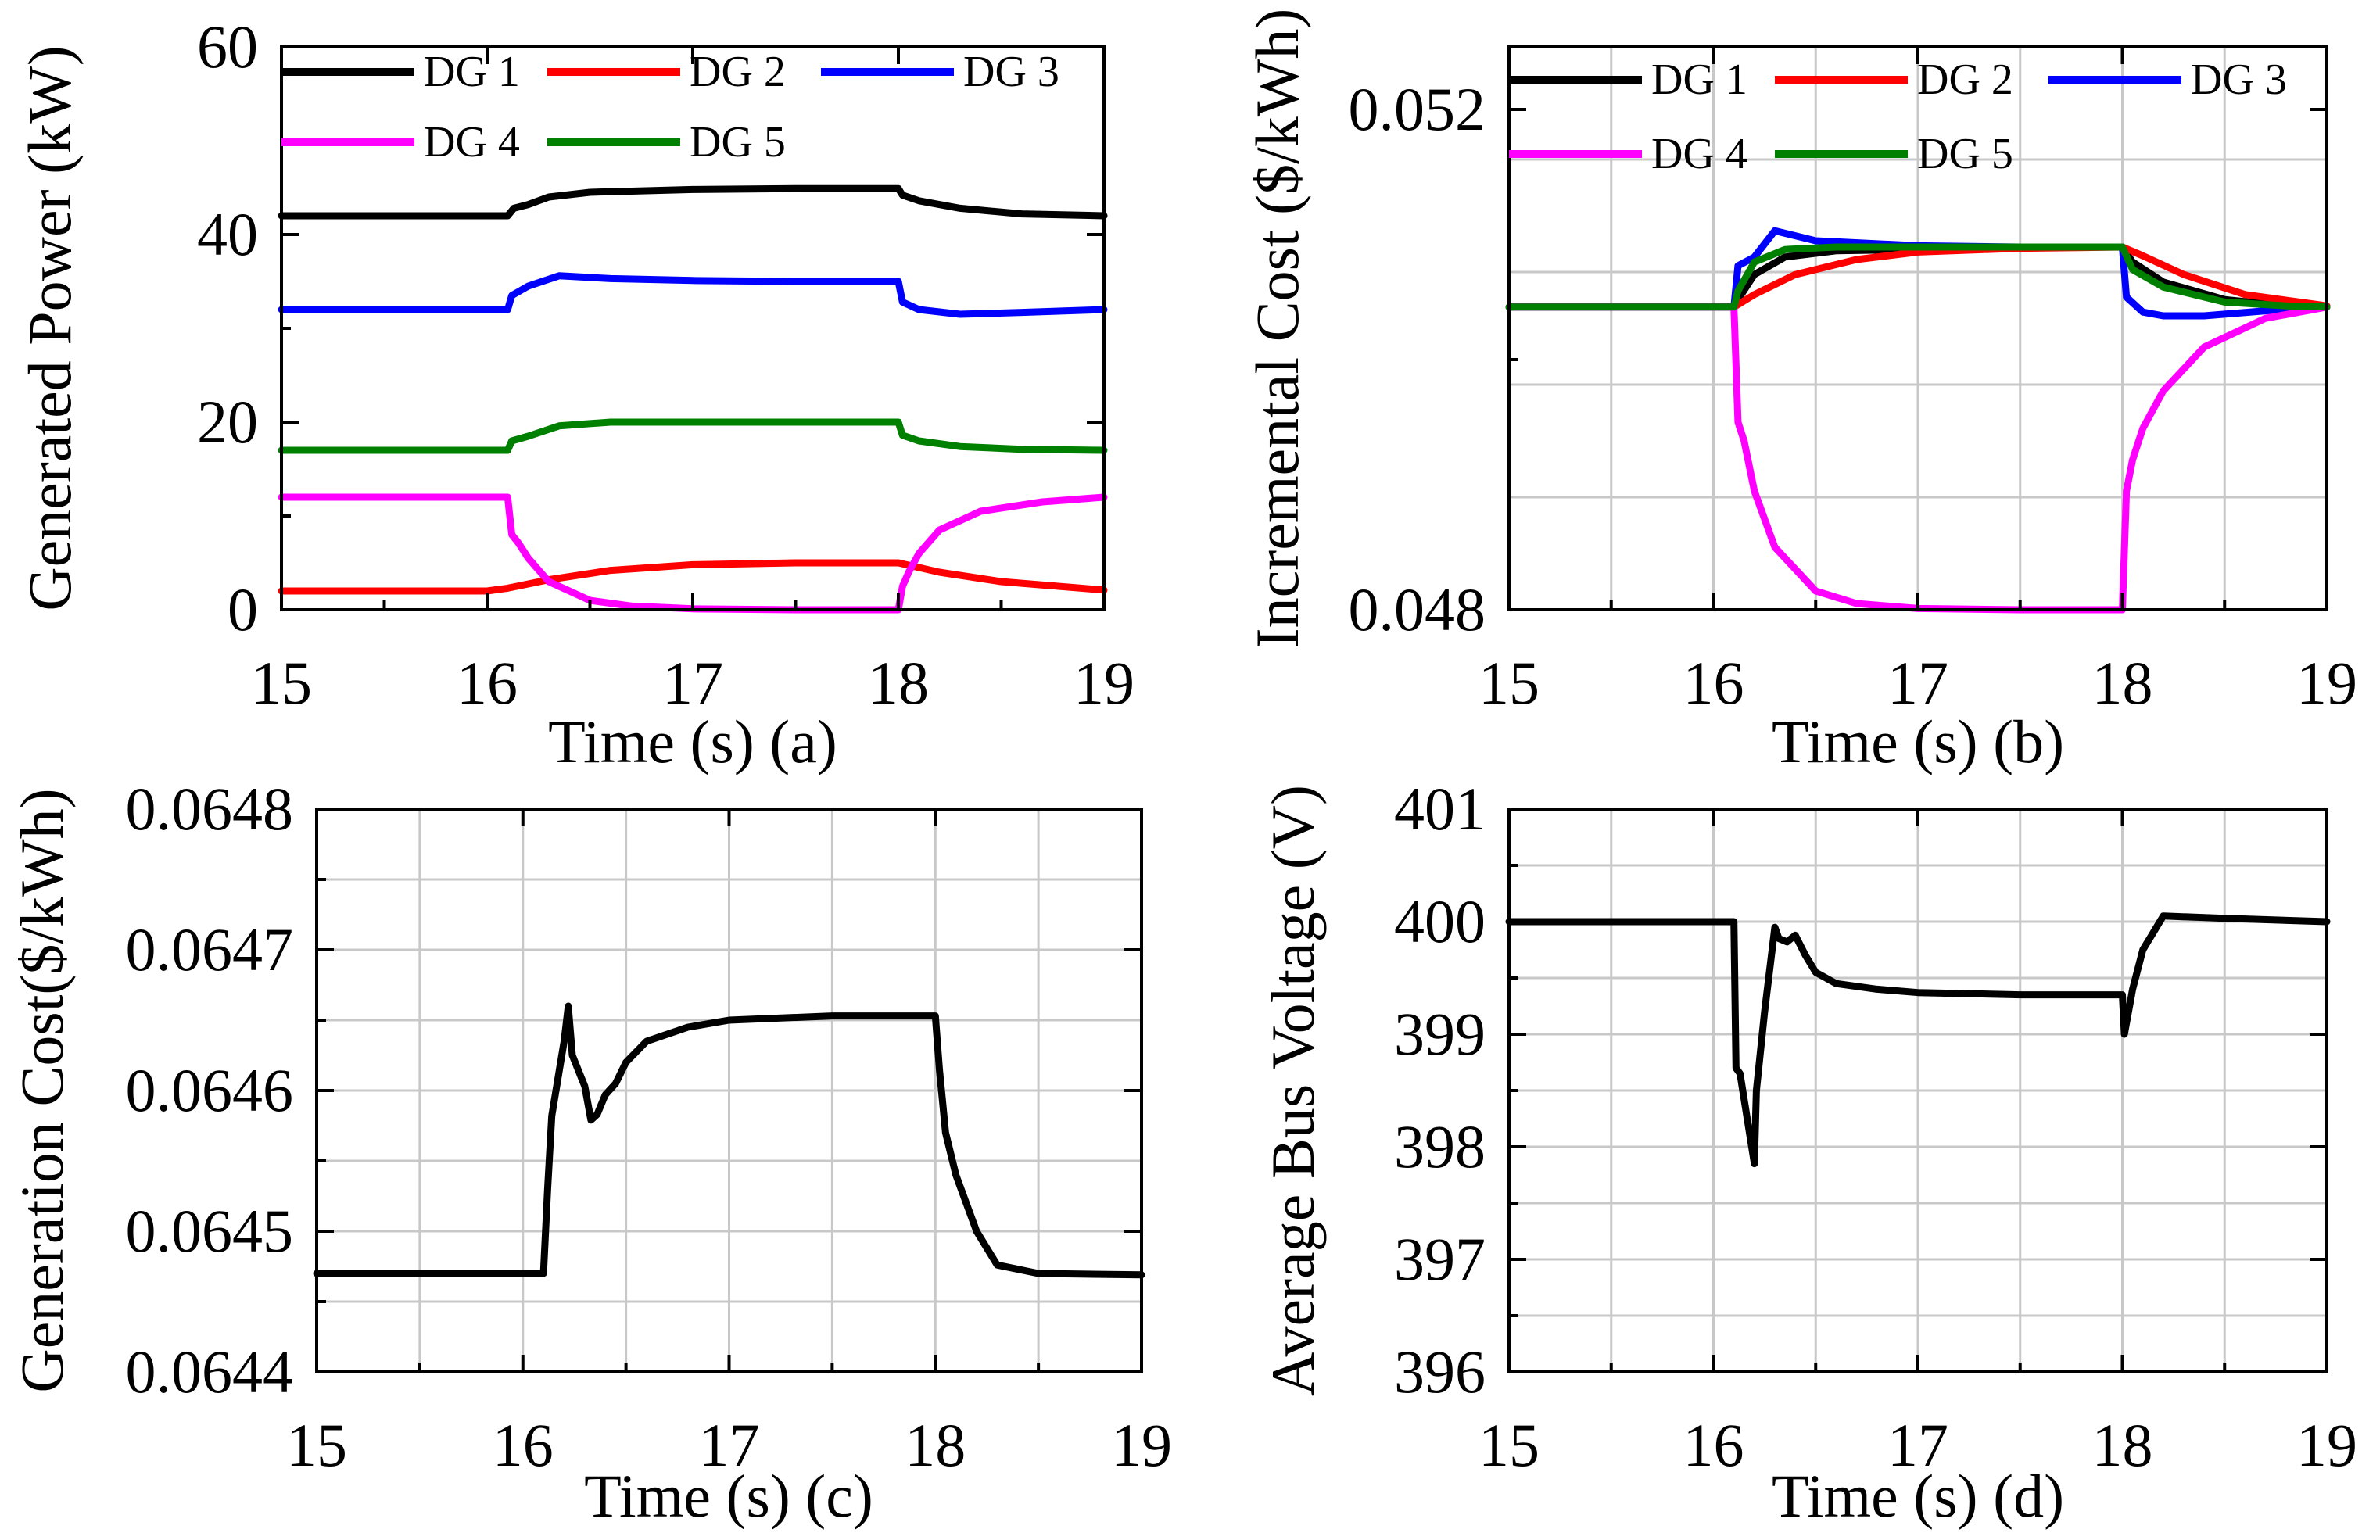 The width and height of the screenshot is (2380, 1540). Describe the element at coordinates (1440, 1146) in the screenshot. I see `y-tick-label: 398` at that location.